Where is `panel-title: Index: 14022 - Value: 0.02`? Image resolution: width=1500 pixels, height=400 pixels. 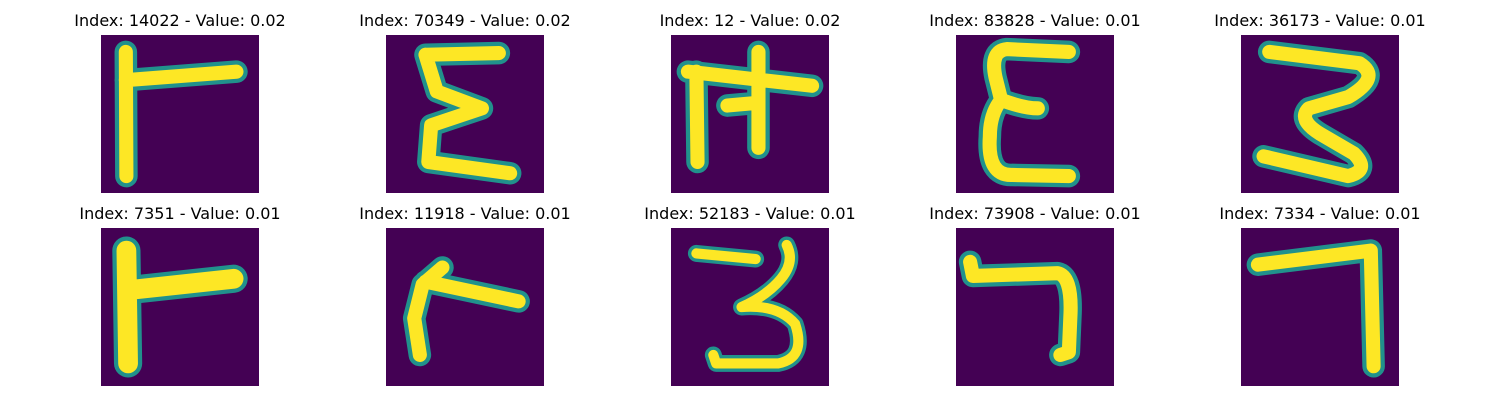
panel-title: Index: 14022 - Value: 0.02 is located at coordinates (180, 20).